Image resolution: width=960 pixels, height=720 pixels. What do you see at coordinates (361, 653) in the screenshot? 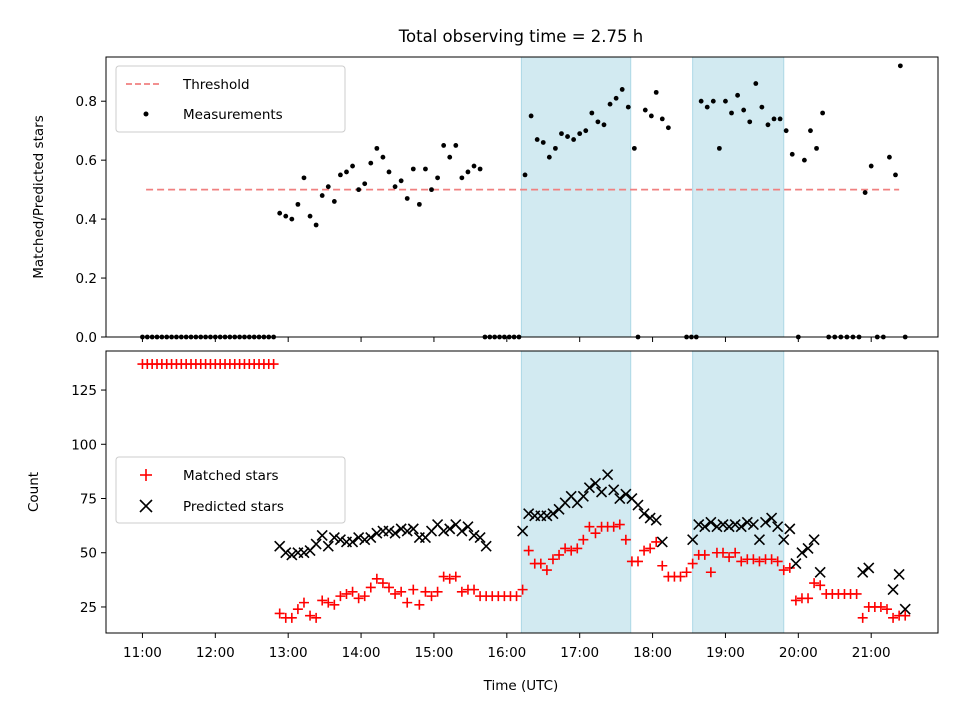
I see `x-tick-label: 14:00` at bounding box center [361, 653].